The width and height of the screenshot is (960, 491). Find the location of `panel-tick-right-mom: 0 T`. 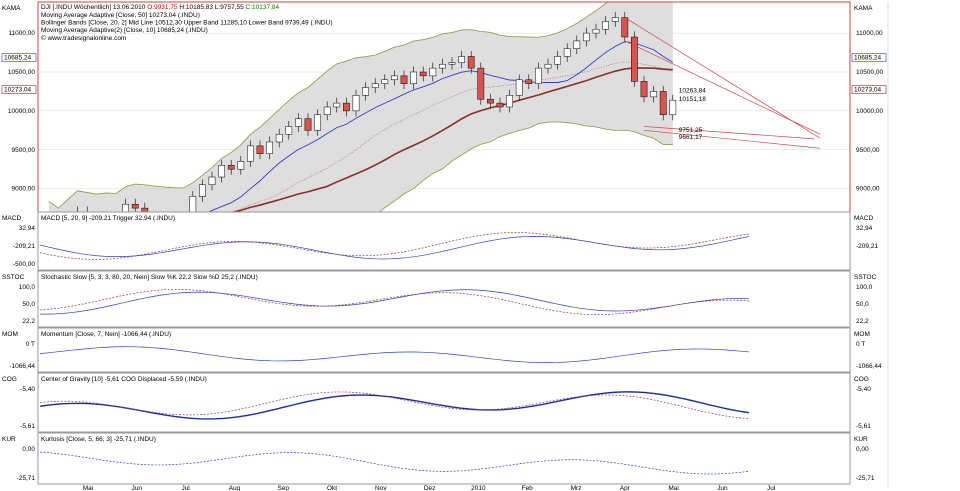

panel-tick-right-mom: 0 T is located at coordinates (860, 344).